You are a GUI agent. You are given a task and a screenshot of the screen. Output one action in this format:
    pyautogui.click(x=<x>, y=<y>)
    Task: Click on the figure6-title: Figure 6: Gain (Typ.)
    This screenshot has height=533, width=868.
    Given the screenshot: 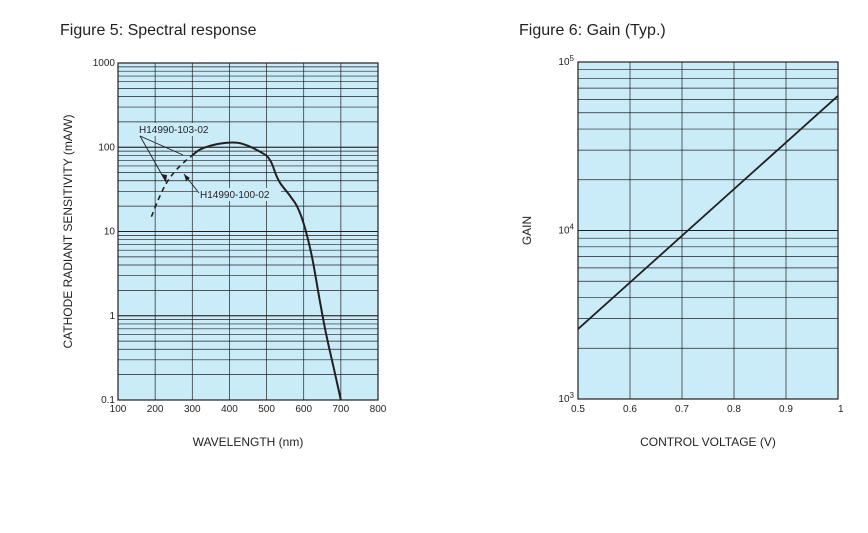 What is the action you would take?
    pyautogui.click(x=592, y=30)
    